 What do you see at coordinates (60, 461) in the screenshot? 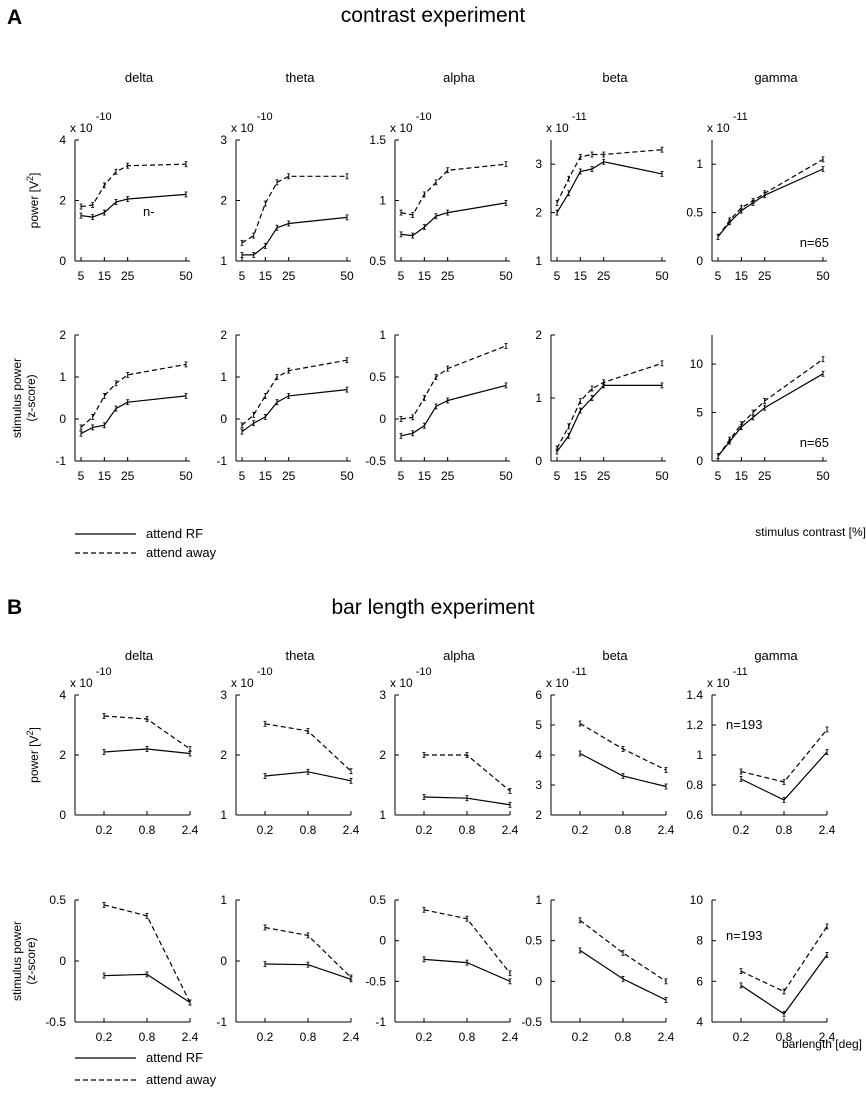
I see `y-tick-label: -1` at bounding box center [60, 461].